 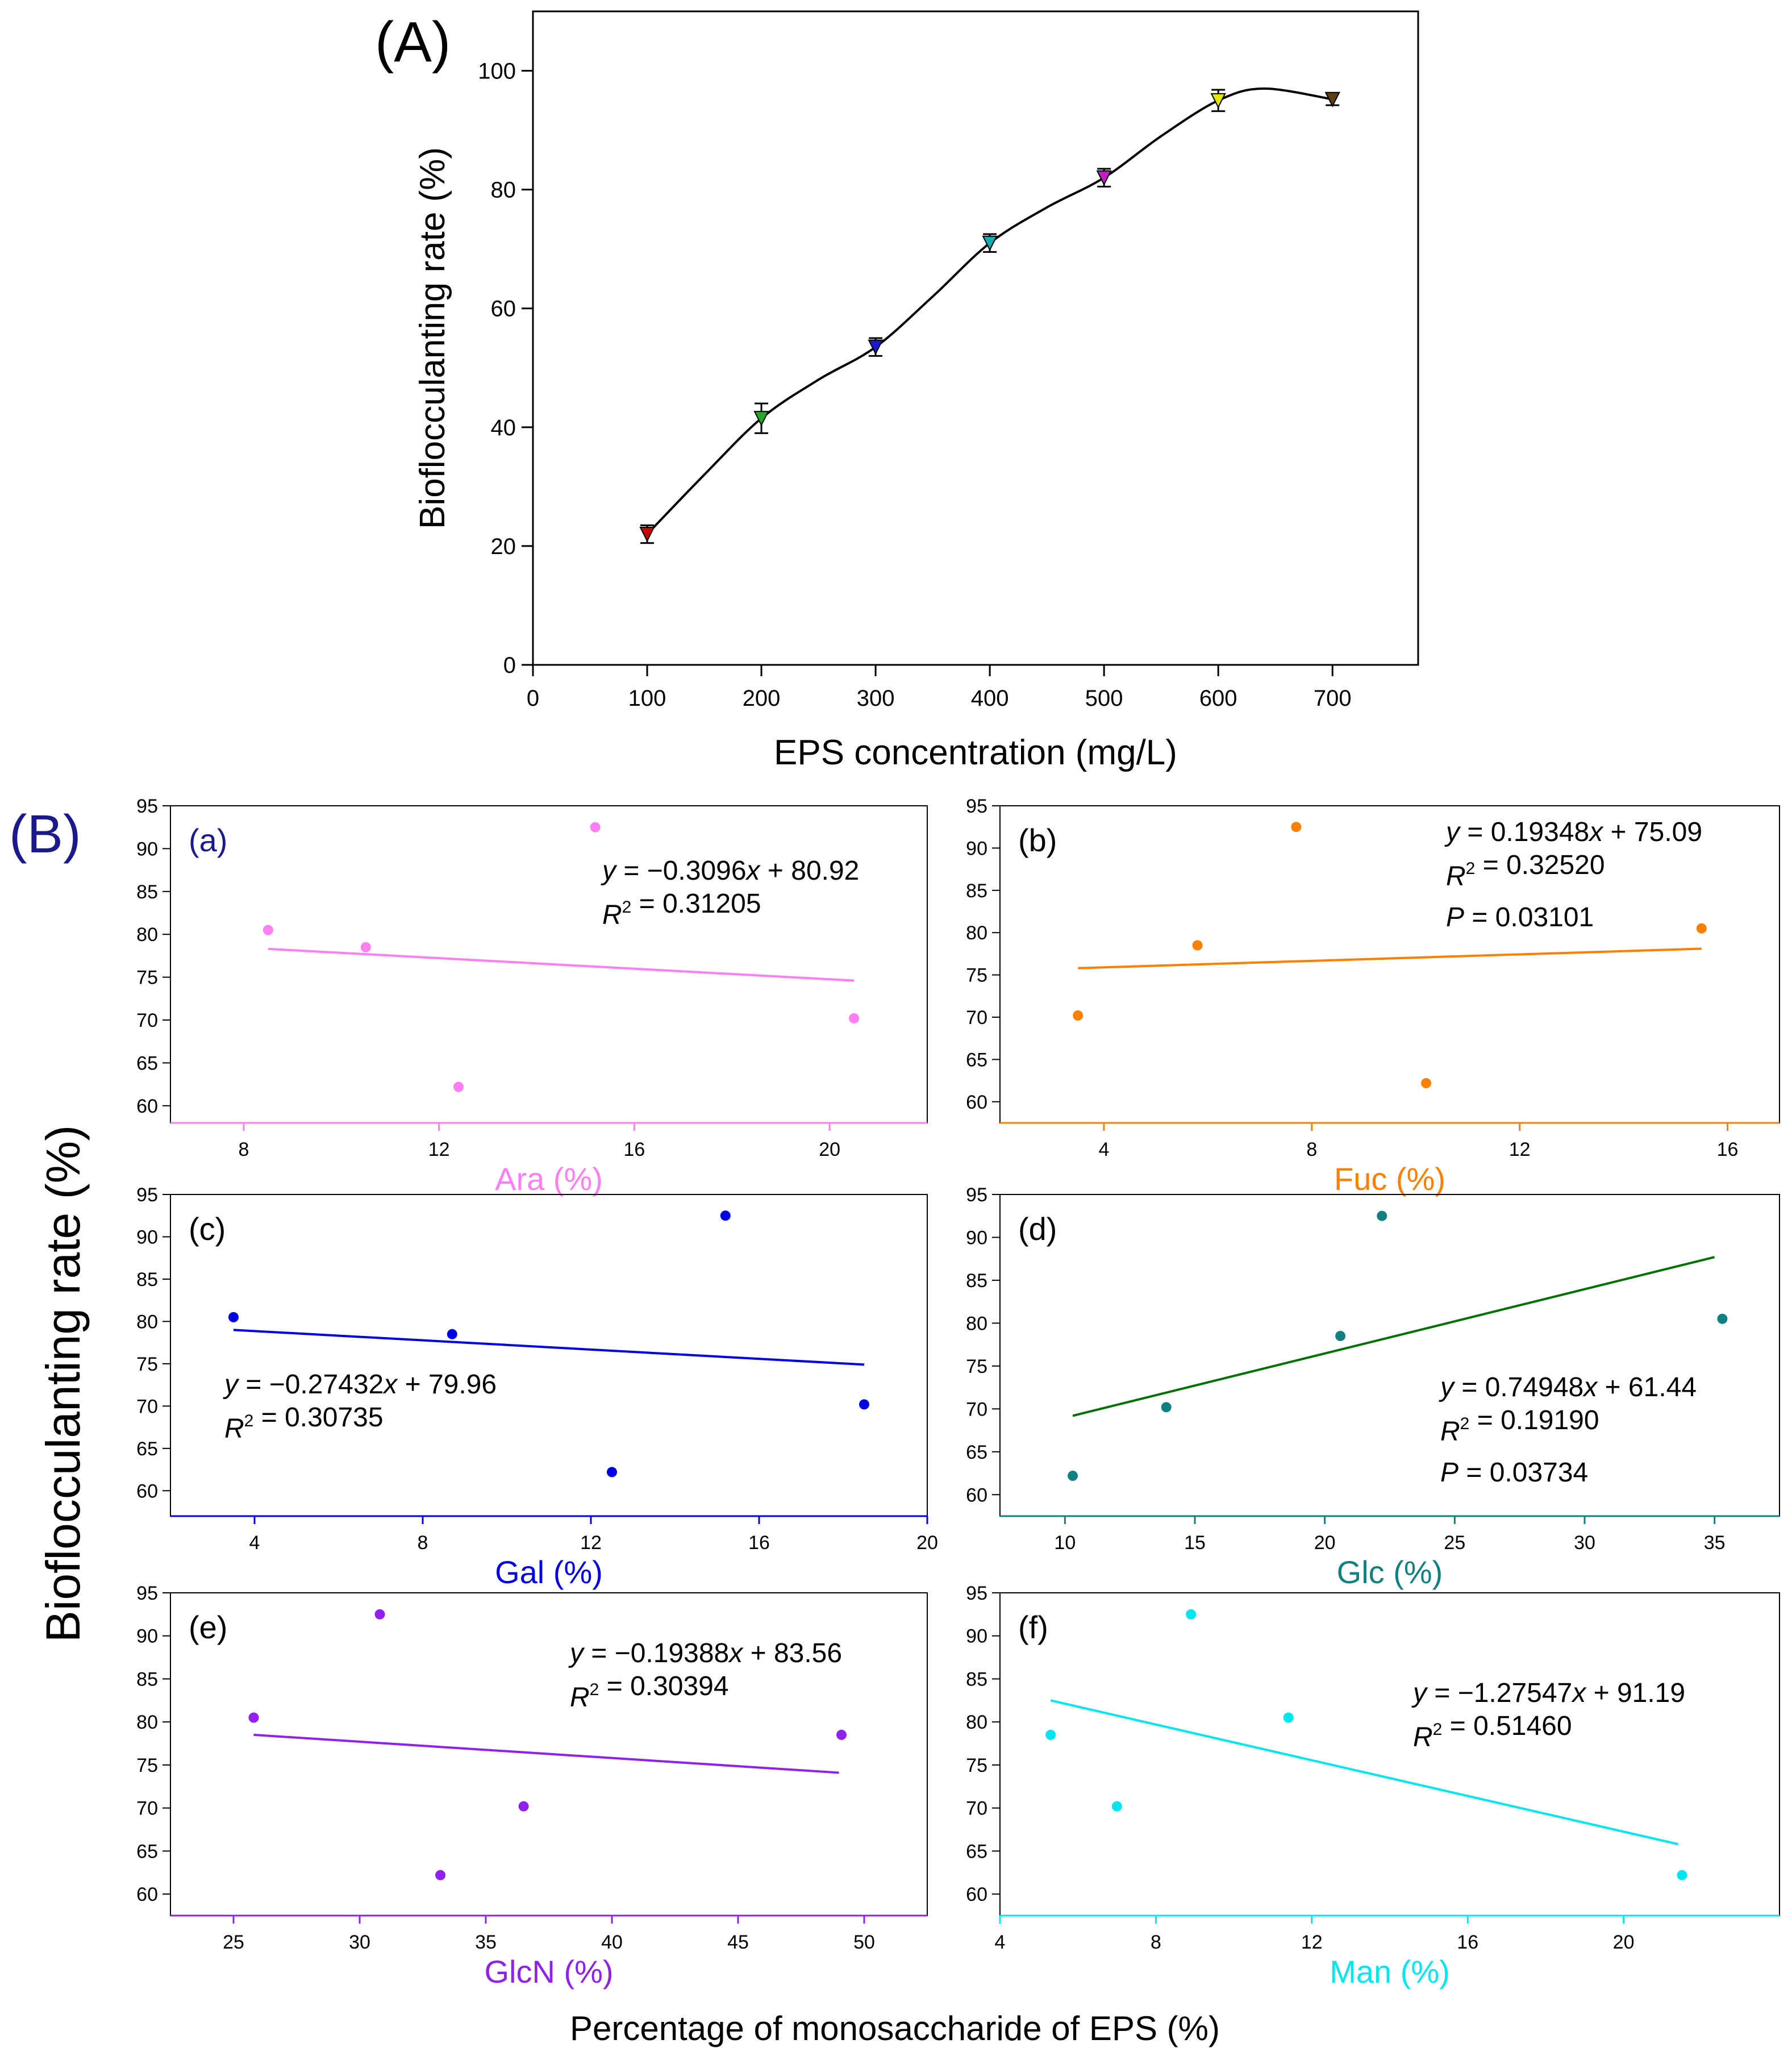 I want to click on chart-d-x-tick-label: 20, so click(x=1325, y=1543).